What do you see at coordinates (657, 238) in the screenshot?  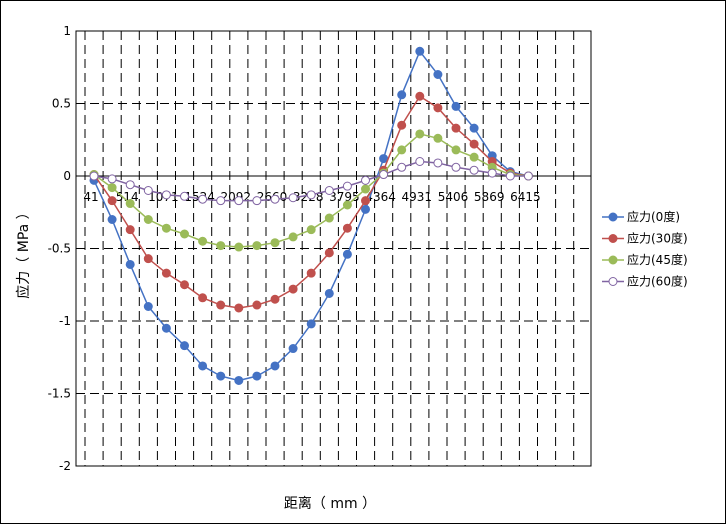 I see `legend-label: 应力(30度)` at bounding box center [657, 238].